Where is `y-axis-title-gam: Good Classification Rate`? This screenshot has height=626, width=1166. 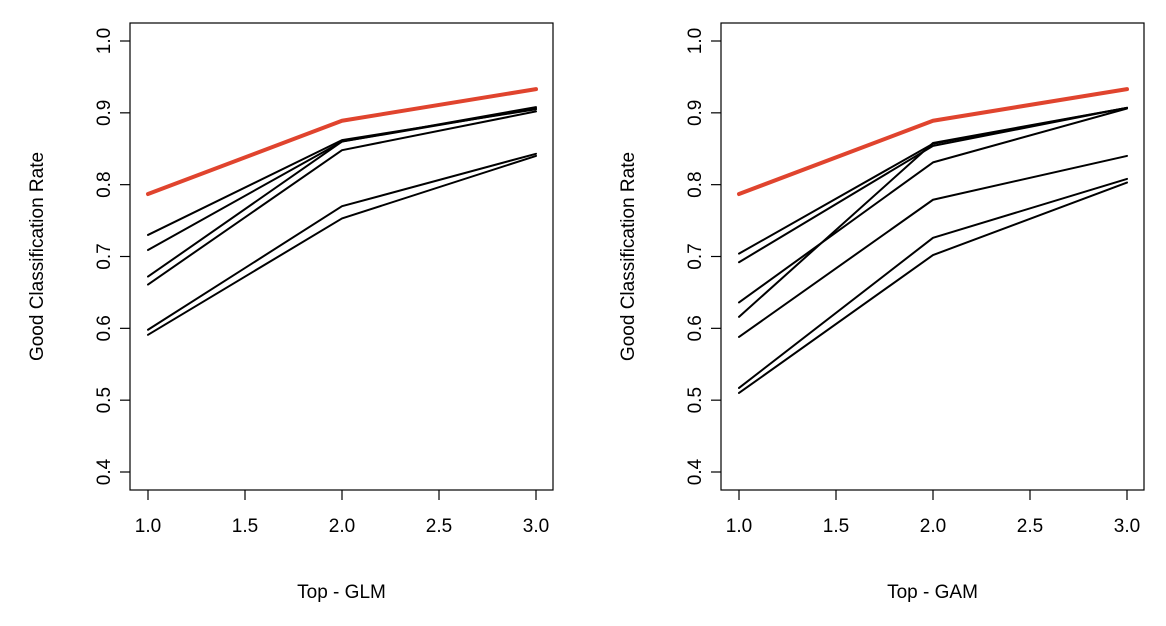
y-axis-title-gam: Good Classification Rate is located at coordinates (628, 256).